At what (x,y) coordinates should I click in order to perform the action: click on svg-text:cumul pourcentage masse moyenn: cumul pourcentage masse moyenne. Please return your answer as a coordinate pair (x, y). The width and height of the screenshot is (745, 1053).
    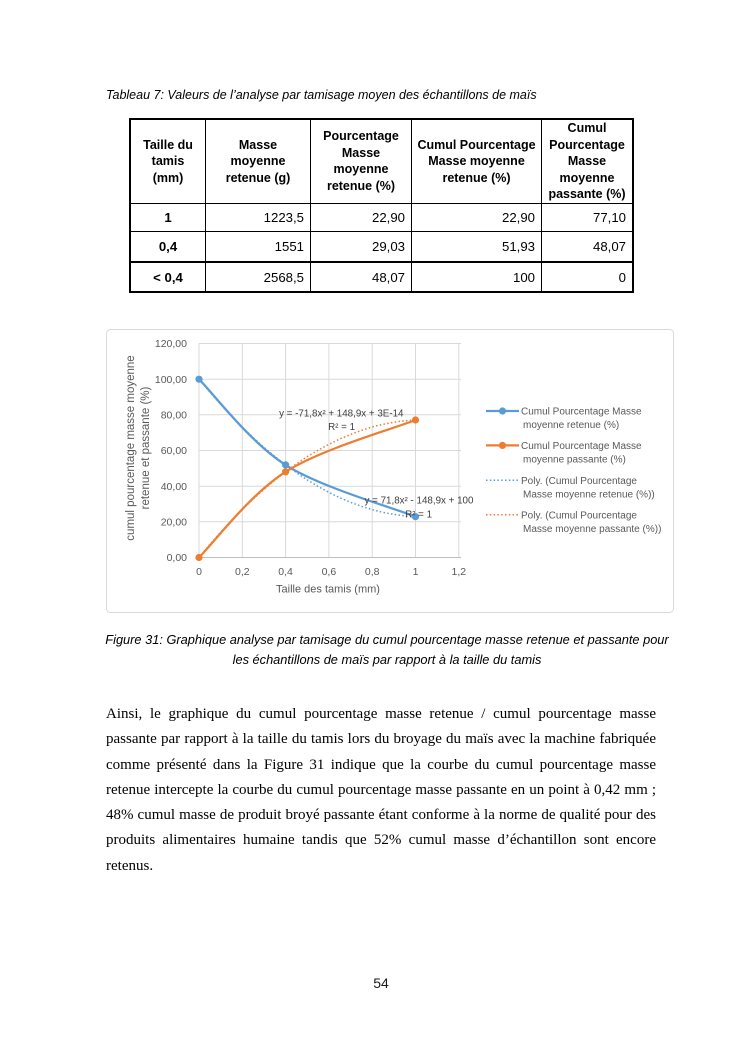
    Looking at the image, I should click on (131, 447).